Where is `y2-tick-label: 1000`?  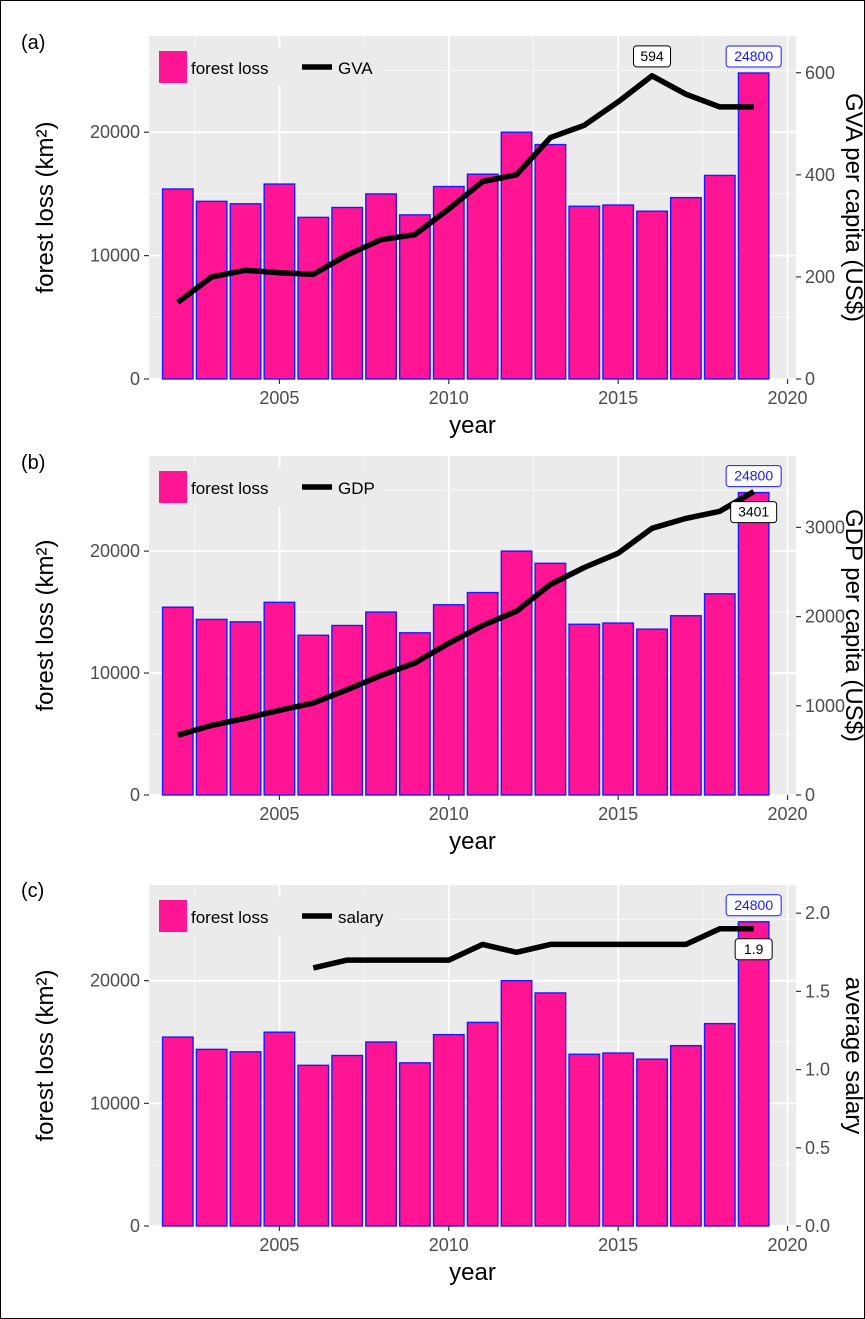
y2-tick-label: 1000 is located at coordinates (825, 706).